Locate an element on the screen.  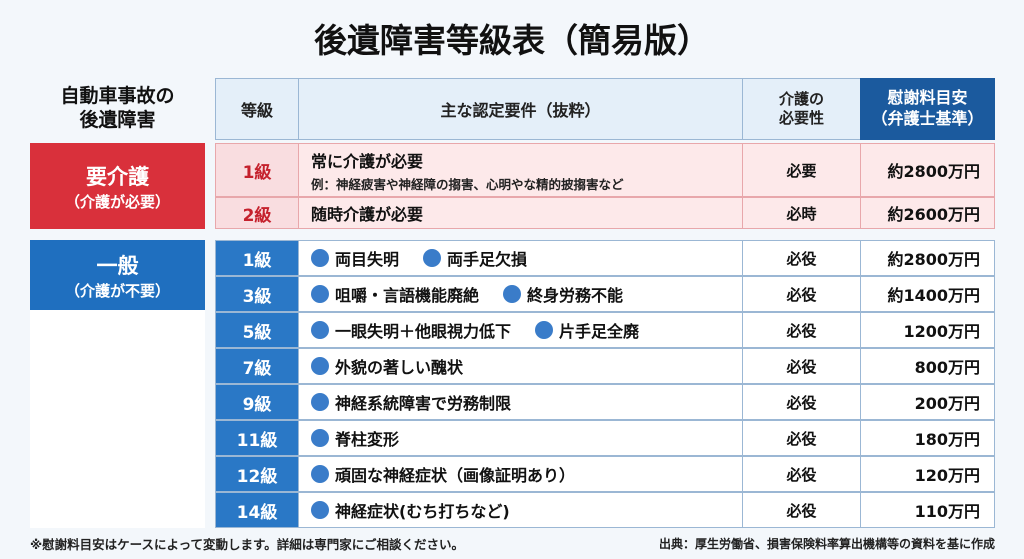
requirements-cell: 両目失明 両手足欠損 is located at coordinates (520, 258).